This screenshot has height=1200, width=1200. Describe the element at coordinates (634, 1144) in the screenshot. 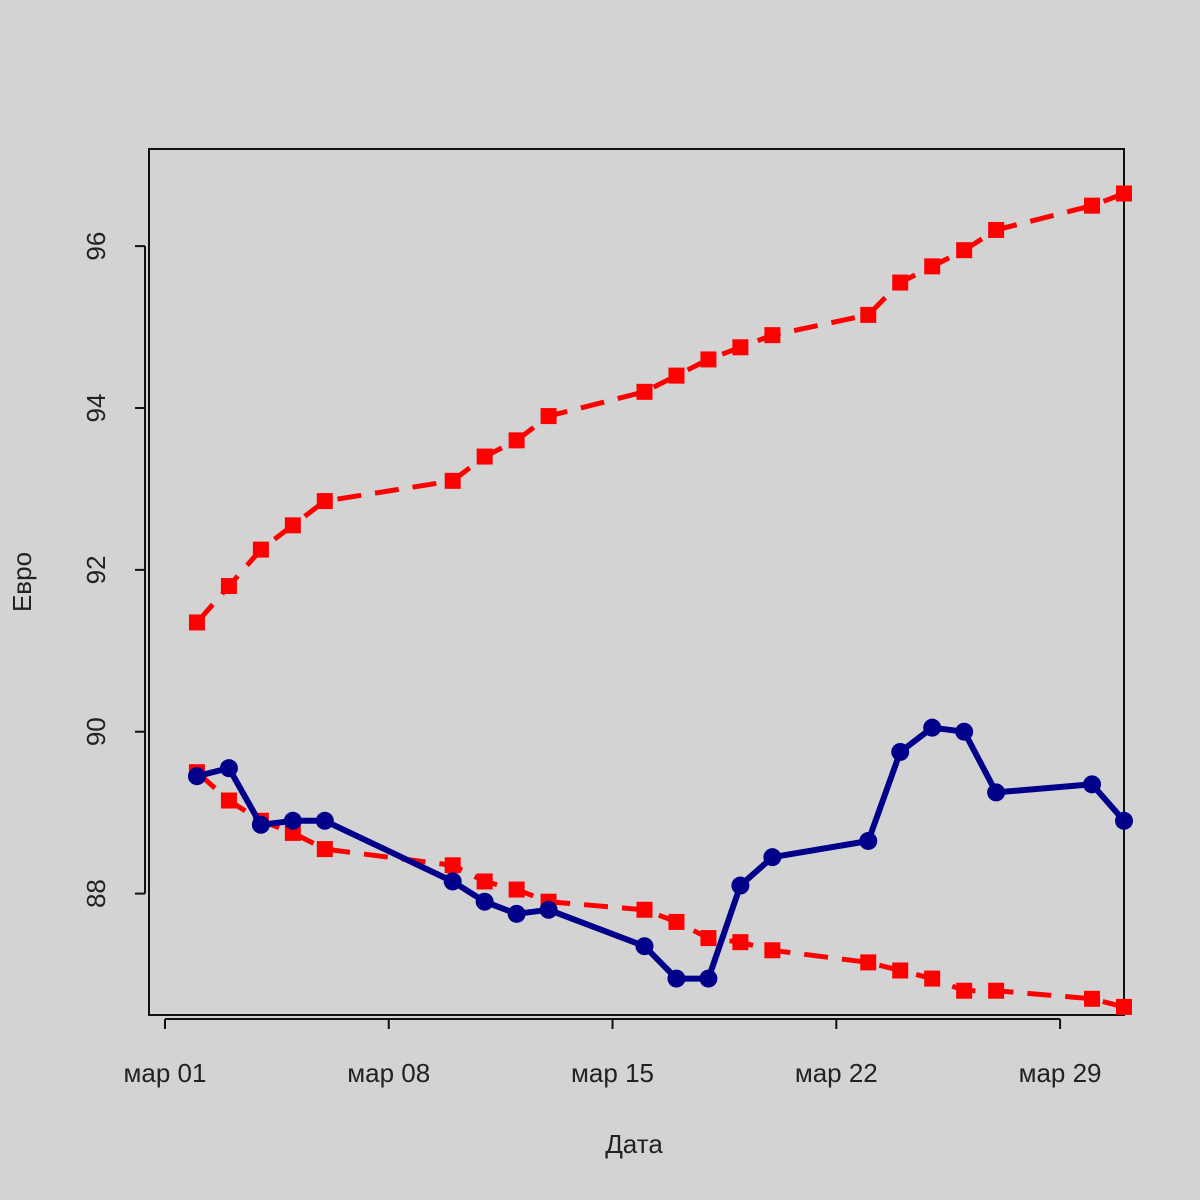

I see `x-axis-title: Дата` at that location.